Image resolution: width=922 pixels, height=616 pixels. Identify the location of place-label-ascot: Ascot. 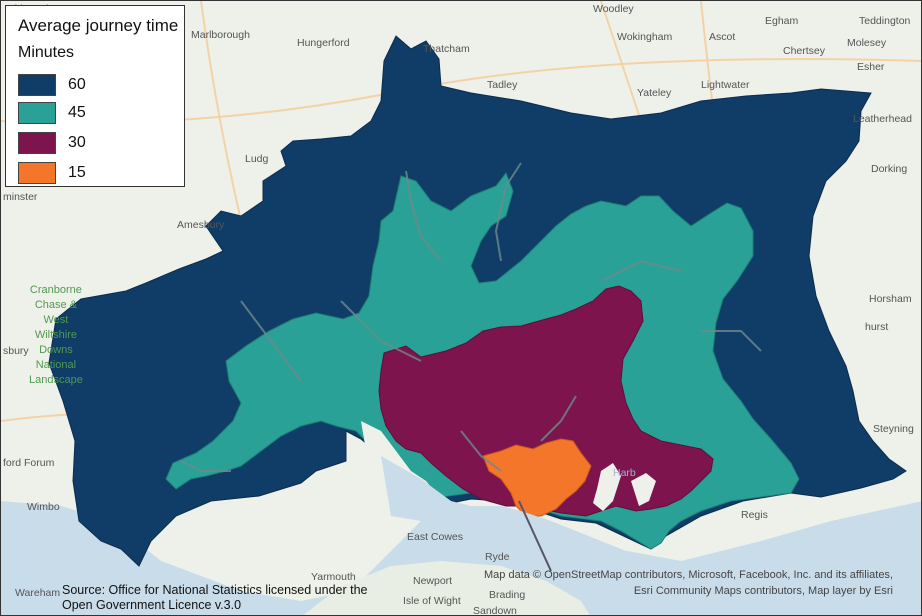
(722, 37).